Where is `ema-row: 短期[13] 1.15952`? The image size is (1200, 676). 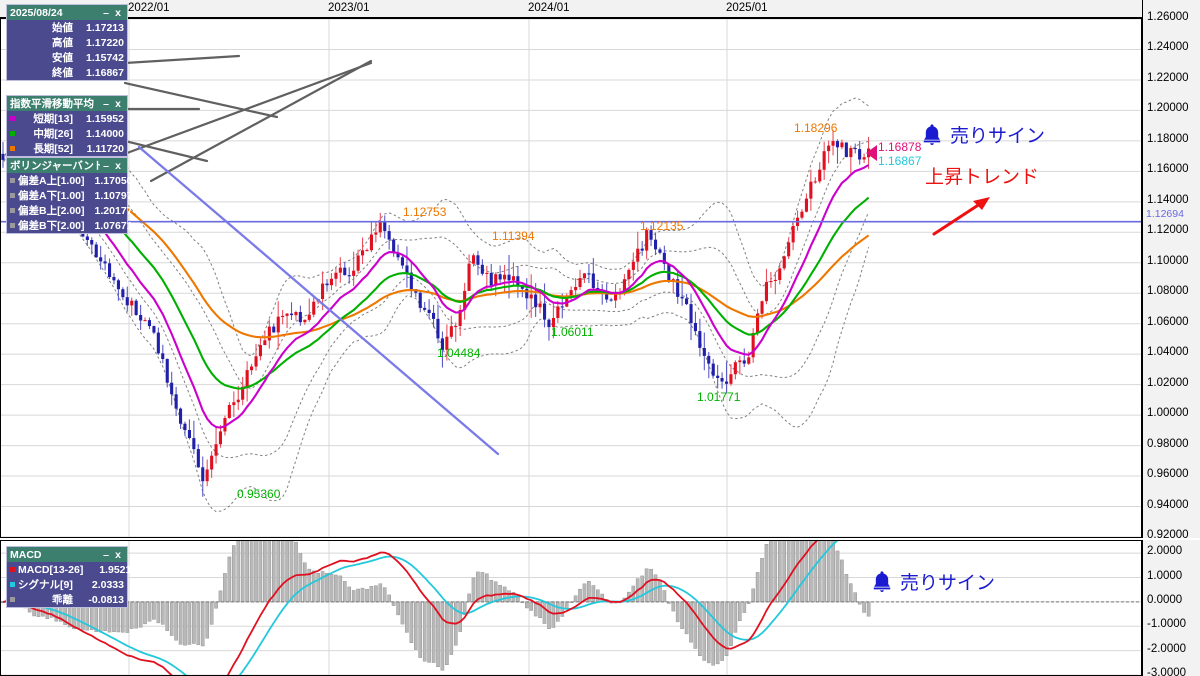 ema-row: 短期[13] 1.15952 is located at coordinates (67, 118).